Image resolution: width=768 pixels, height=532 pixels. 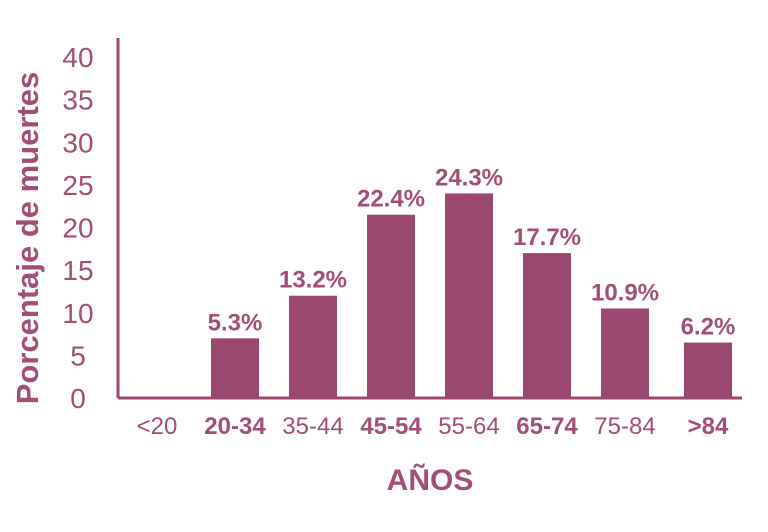 I want to click on y-axis-title: Porcentaje de muertes, so click(x=27, y=238).